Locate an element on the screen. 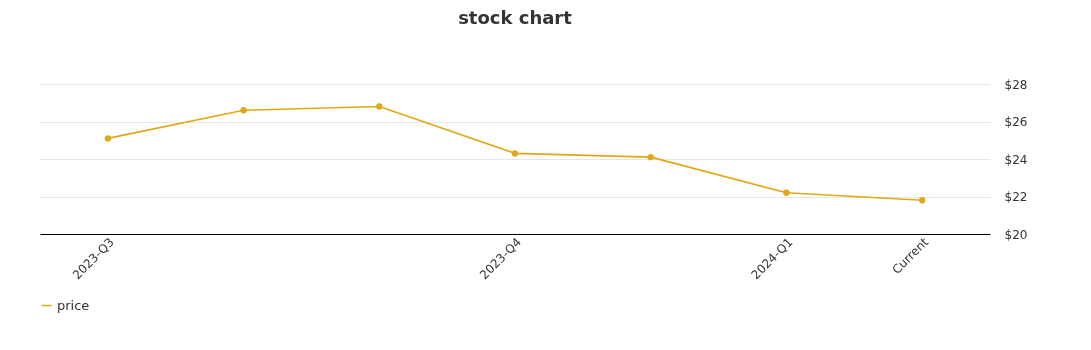 This screenshot has height=350, width=1091. y-tick-label: $24 is located at coordinates (1016, 159).